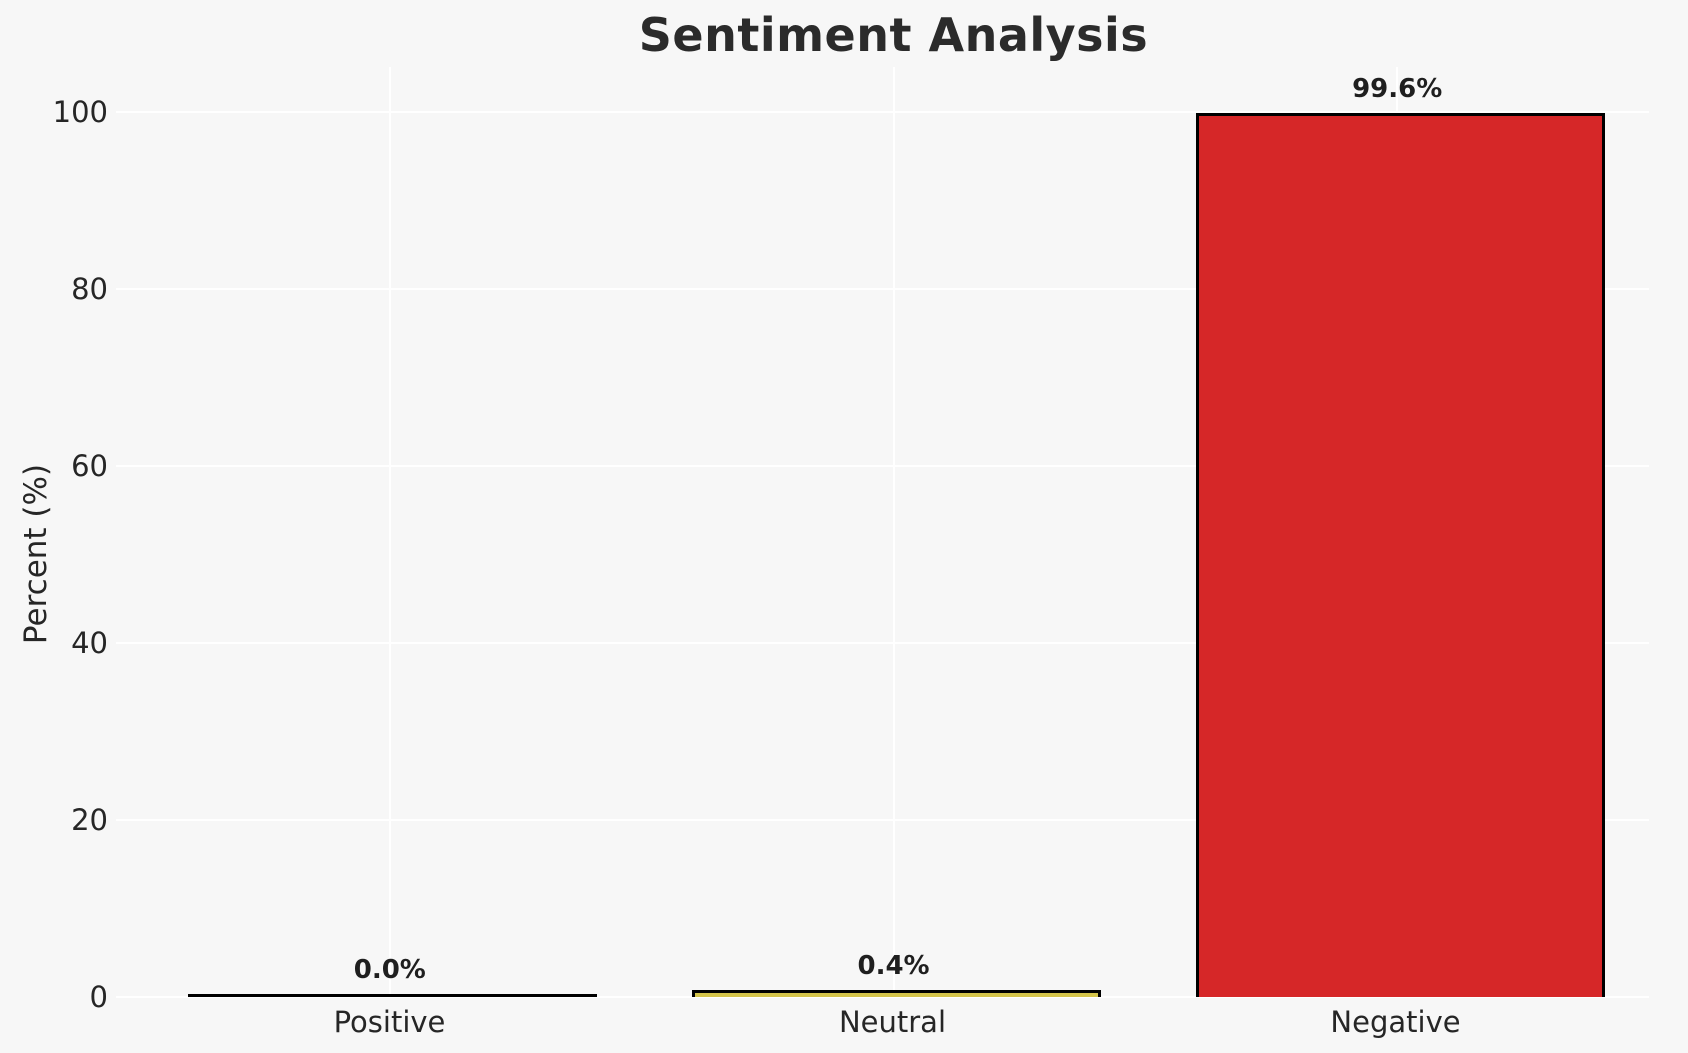 This screenshot has width=1688, height=1053. What do you see at coordinates (89, 820) in the screenshot?
I see `y-tick-label-20: 20` at bounding box center [89, 820].